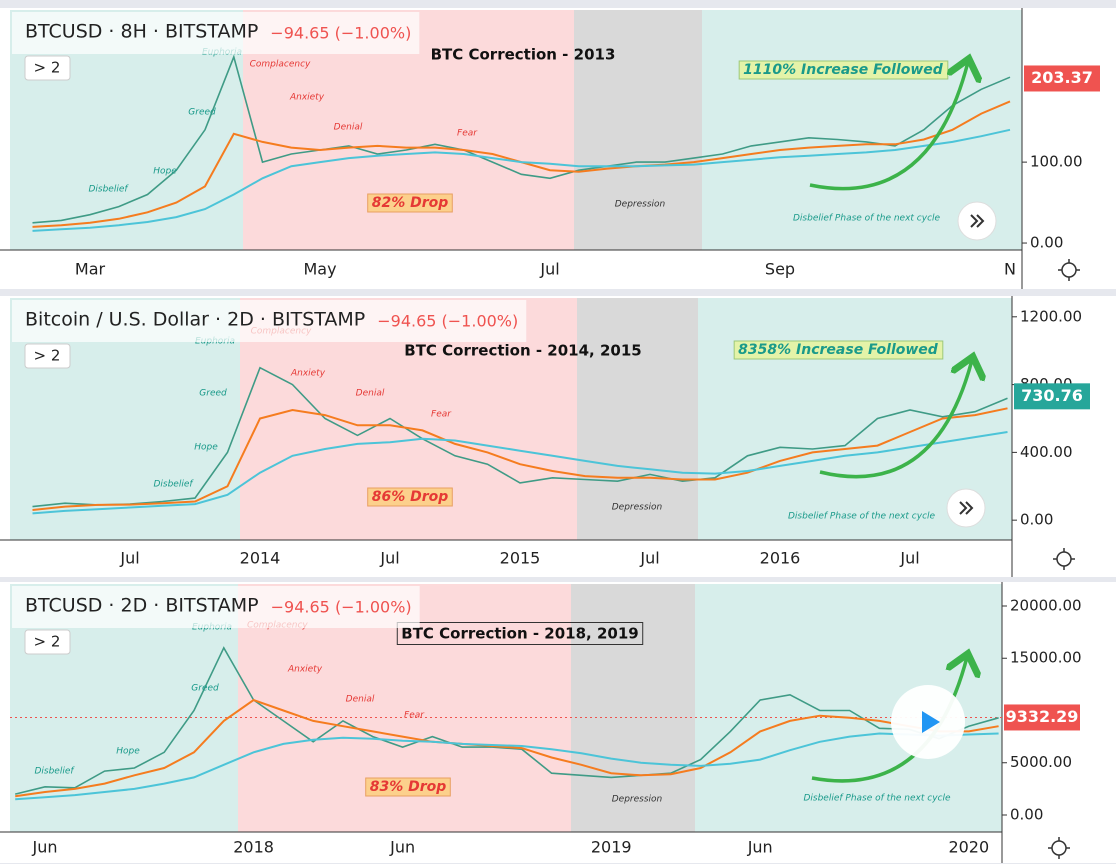 The image size is (1116, 864). What do you see at coordinates (843, 70) in the screenshot?
I see `increase-label: 1110% Increase Followed` at bounding box center [843, 70].